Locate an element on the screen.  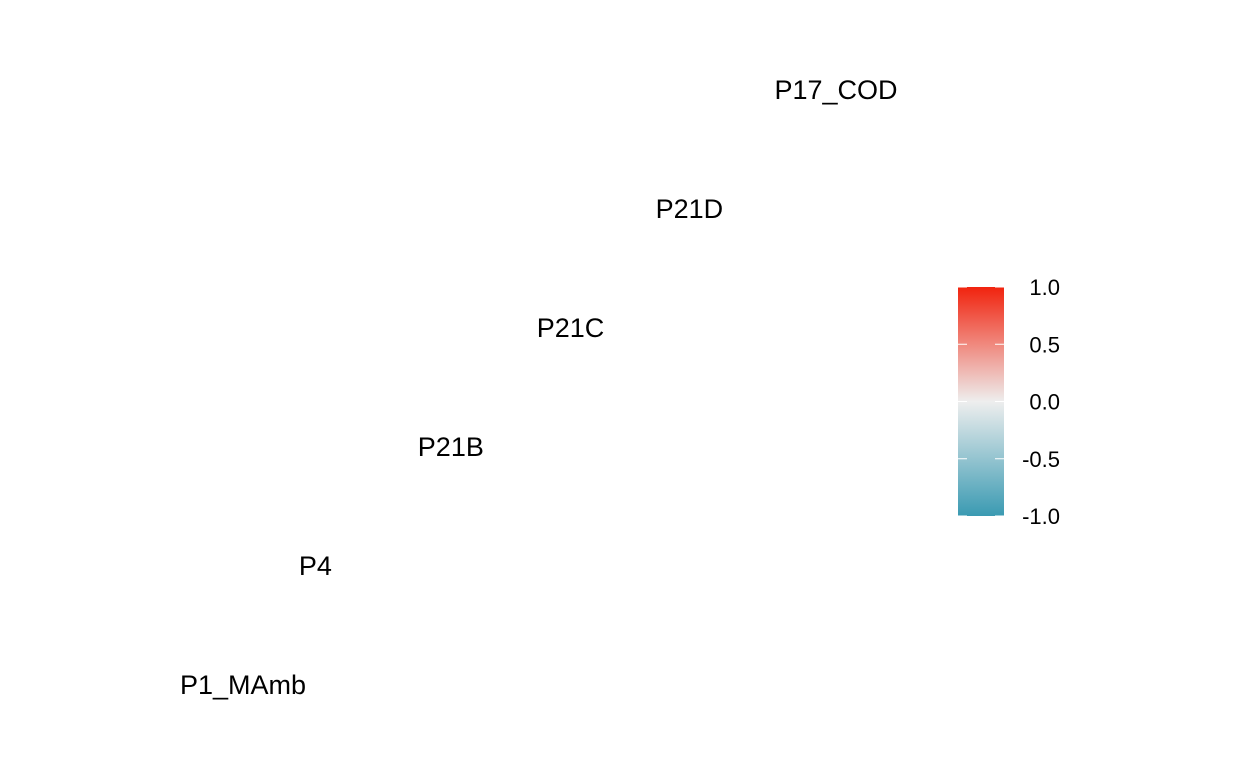
variable-label: P17_COD is located at coordinates (836, 90).